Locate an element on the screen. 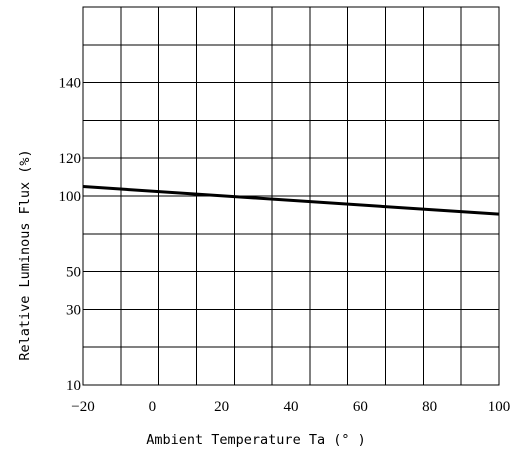 This screenshot has height=452, width=511. x-tick-label: 0 is located at coordinates (153, 407).